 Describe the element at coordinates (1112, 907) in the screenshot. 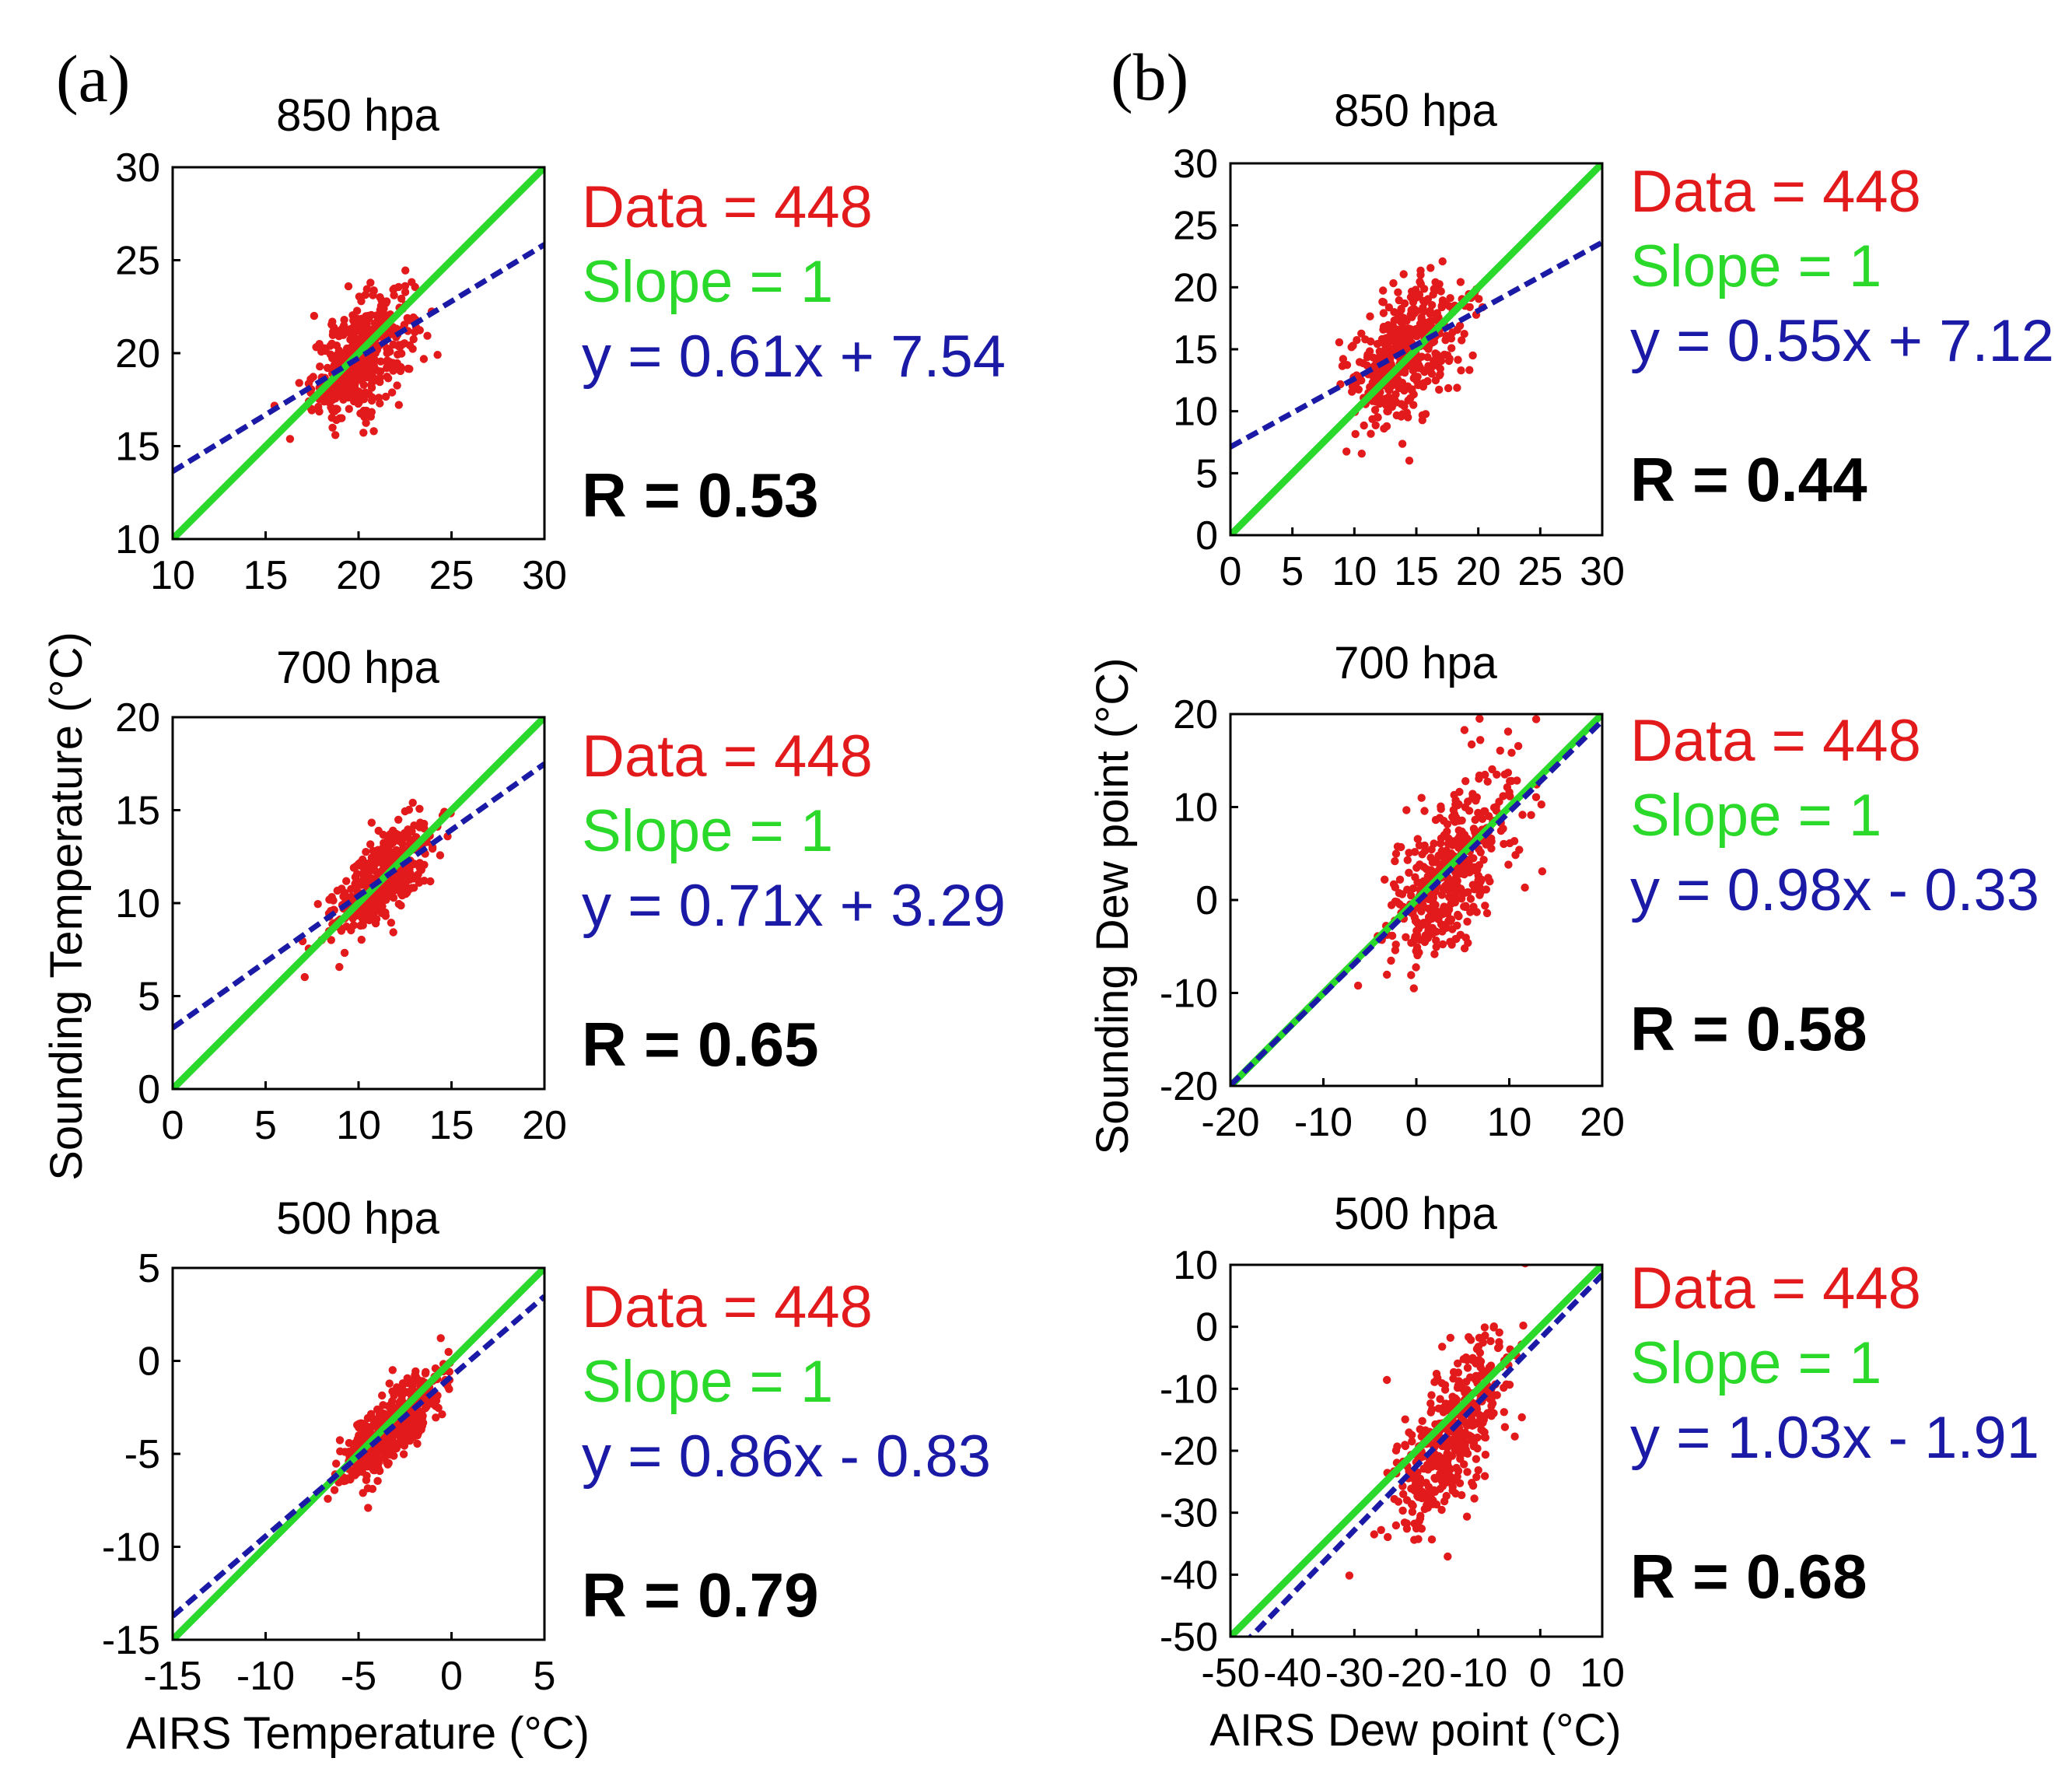

I see `y-axis-label-b: Sounding Dew point (°C)` at that location.